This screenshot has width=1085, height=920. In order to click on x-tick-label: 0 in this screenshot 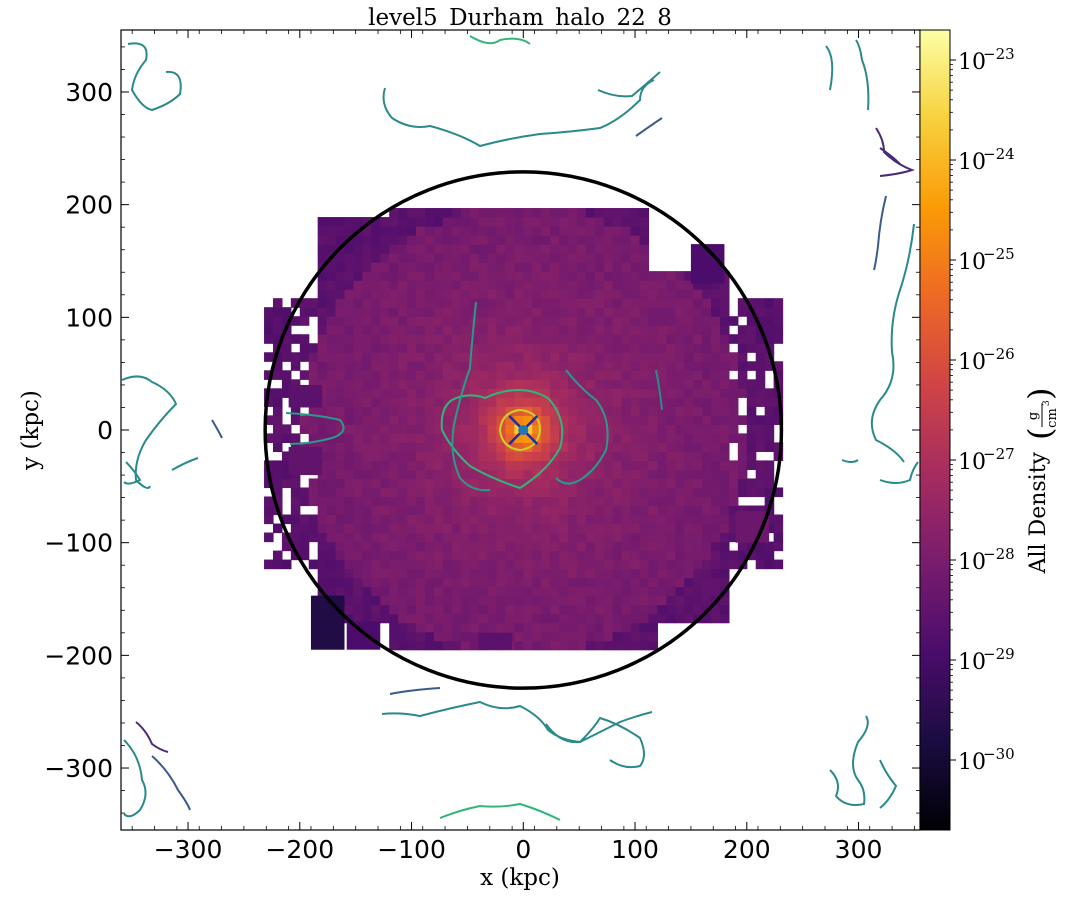, I will do `click(523, 849)`.